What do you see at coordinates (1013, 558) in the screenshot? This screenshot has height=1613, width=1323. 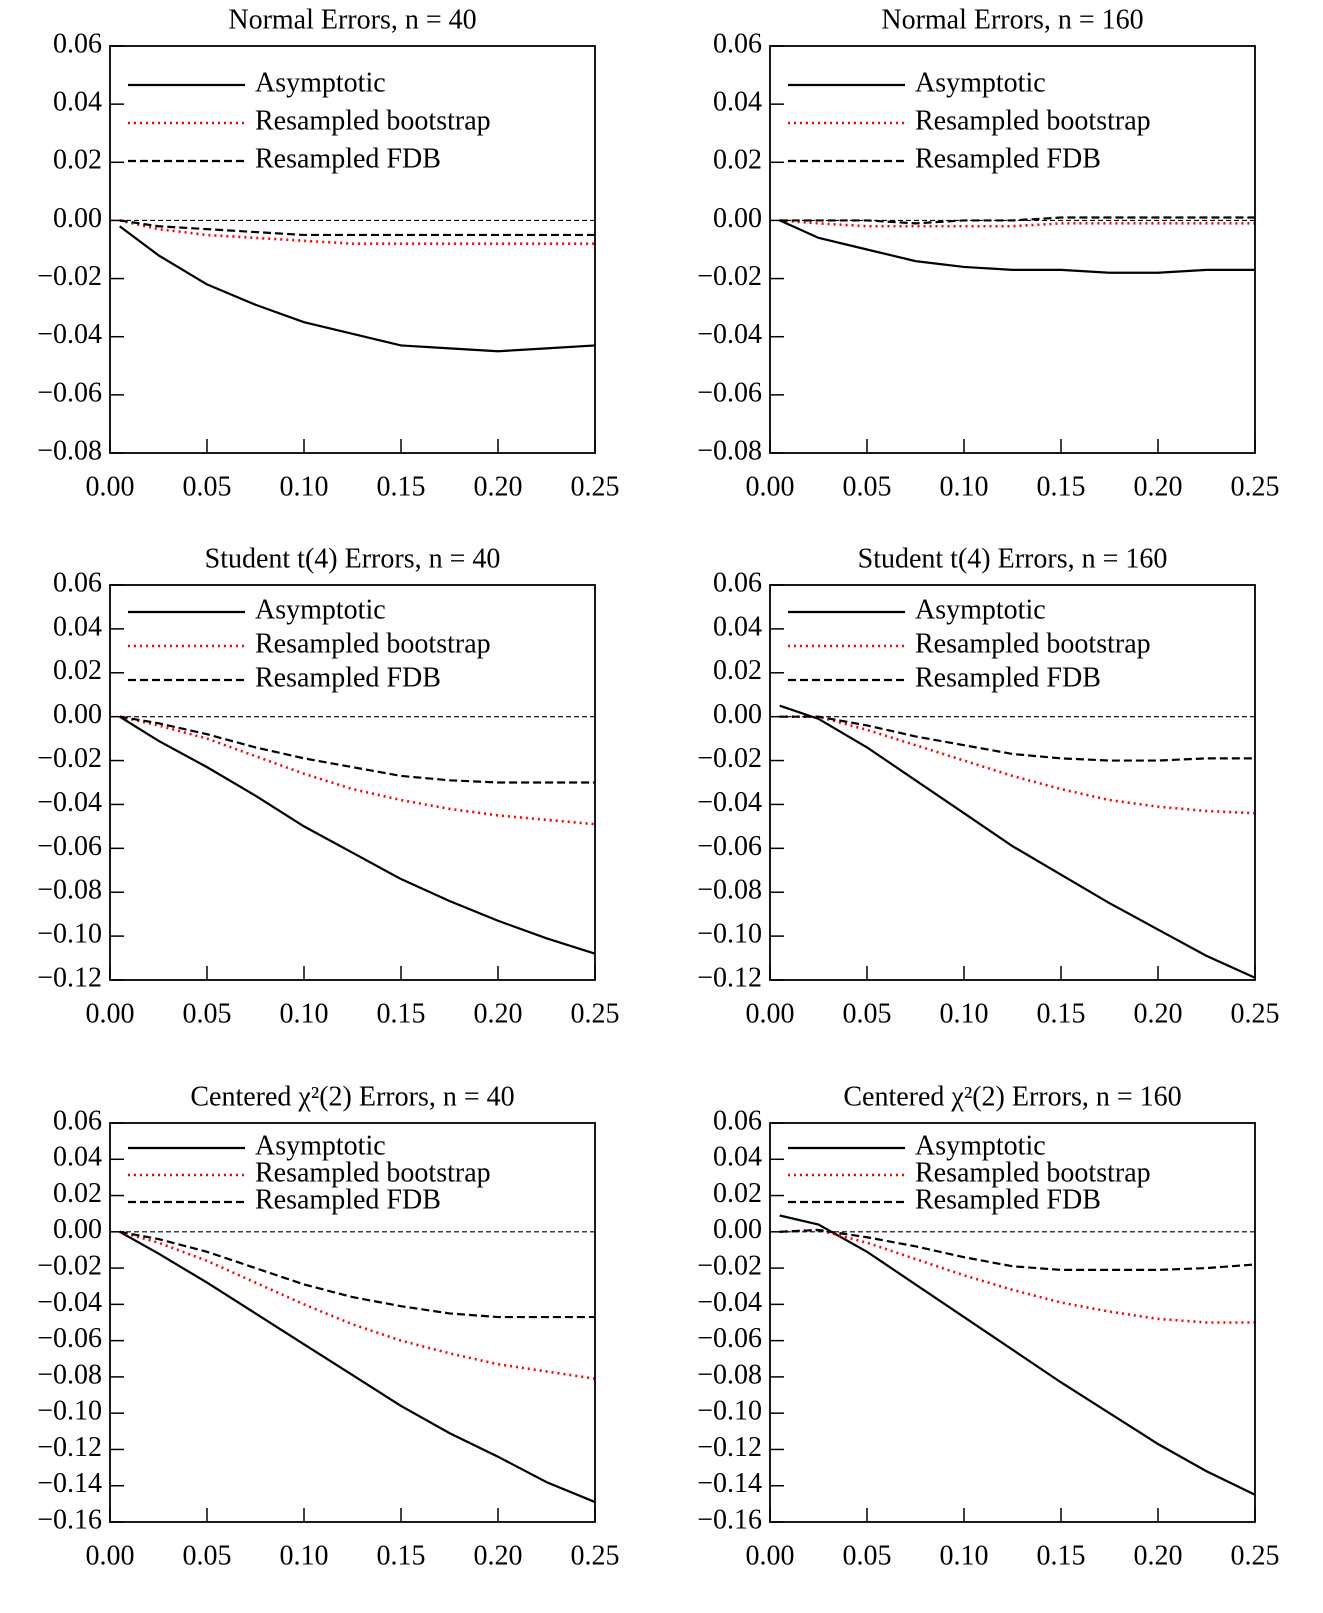 I see `chart-title: Student t(4) Errors, n = 160` at bounding box center [1013, 558].